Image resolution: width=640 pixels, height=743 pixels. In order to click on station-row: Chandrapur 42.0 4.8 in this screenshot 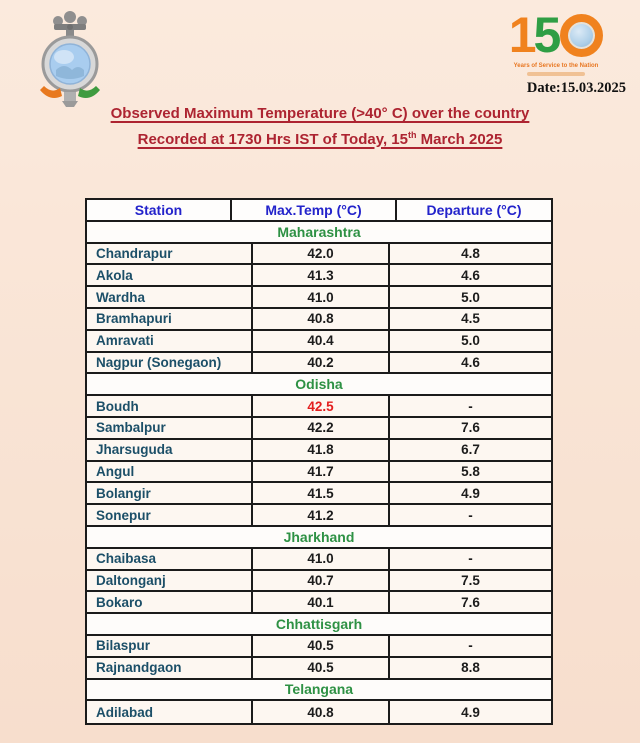, I will do `click(319, 254)`.